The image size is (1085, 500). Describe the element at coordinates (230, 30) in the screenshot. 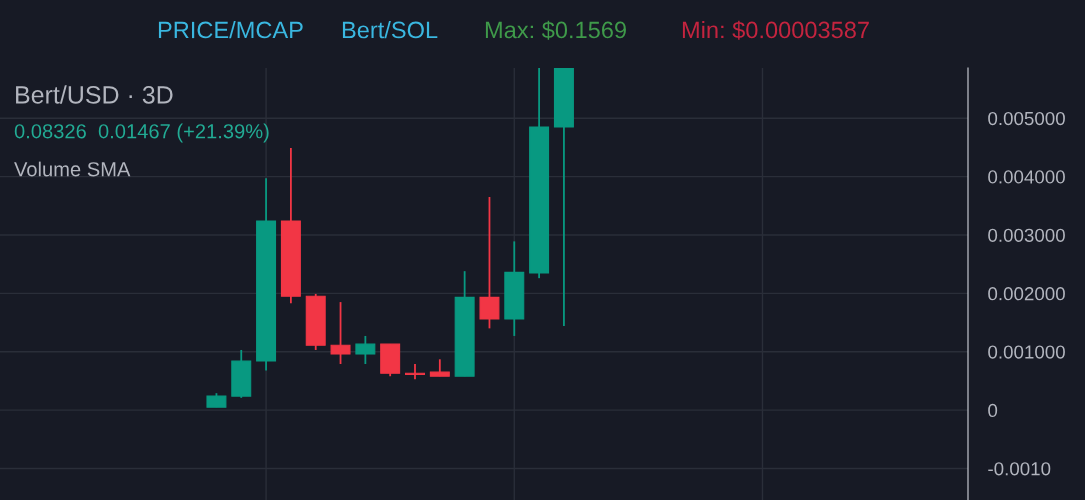

I see `text: PRICE/MCAP` at that location.